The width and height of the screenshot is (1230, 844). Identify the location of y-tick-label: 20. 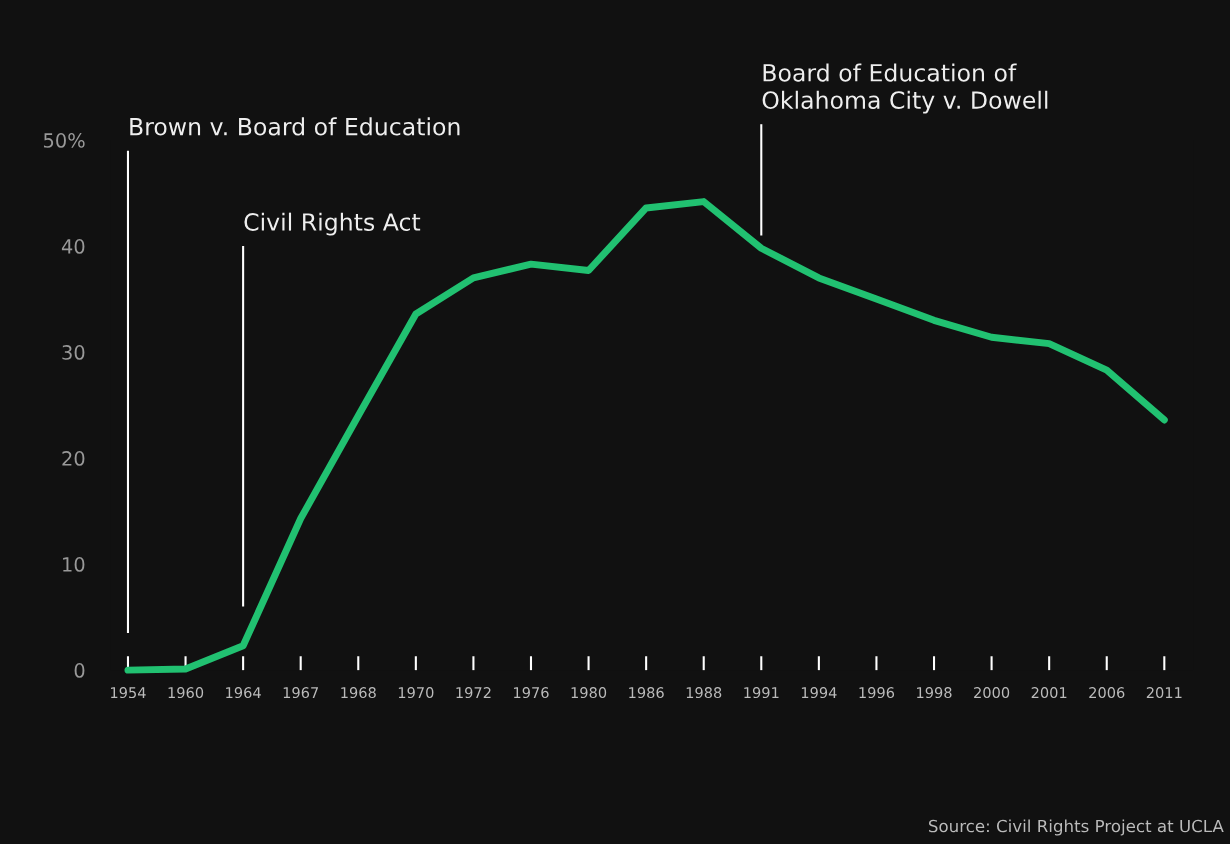
(73, 458).